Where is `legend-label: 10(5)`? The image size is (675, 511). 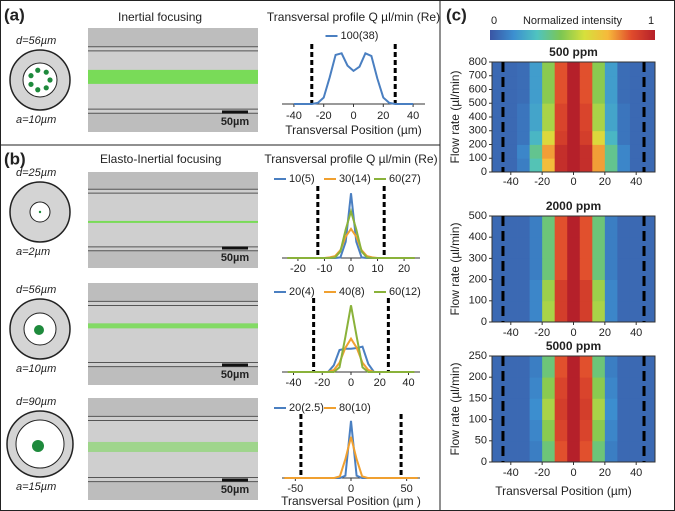
legend-label: 10(5) is located at coordinates (302, 179).